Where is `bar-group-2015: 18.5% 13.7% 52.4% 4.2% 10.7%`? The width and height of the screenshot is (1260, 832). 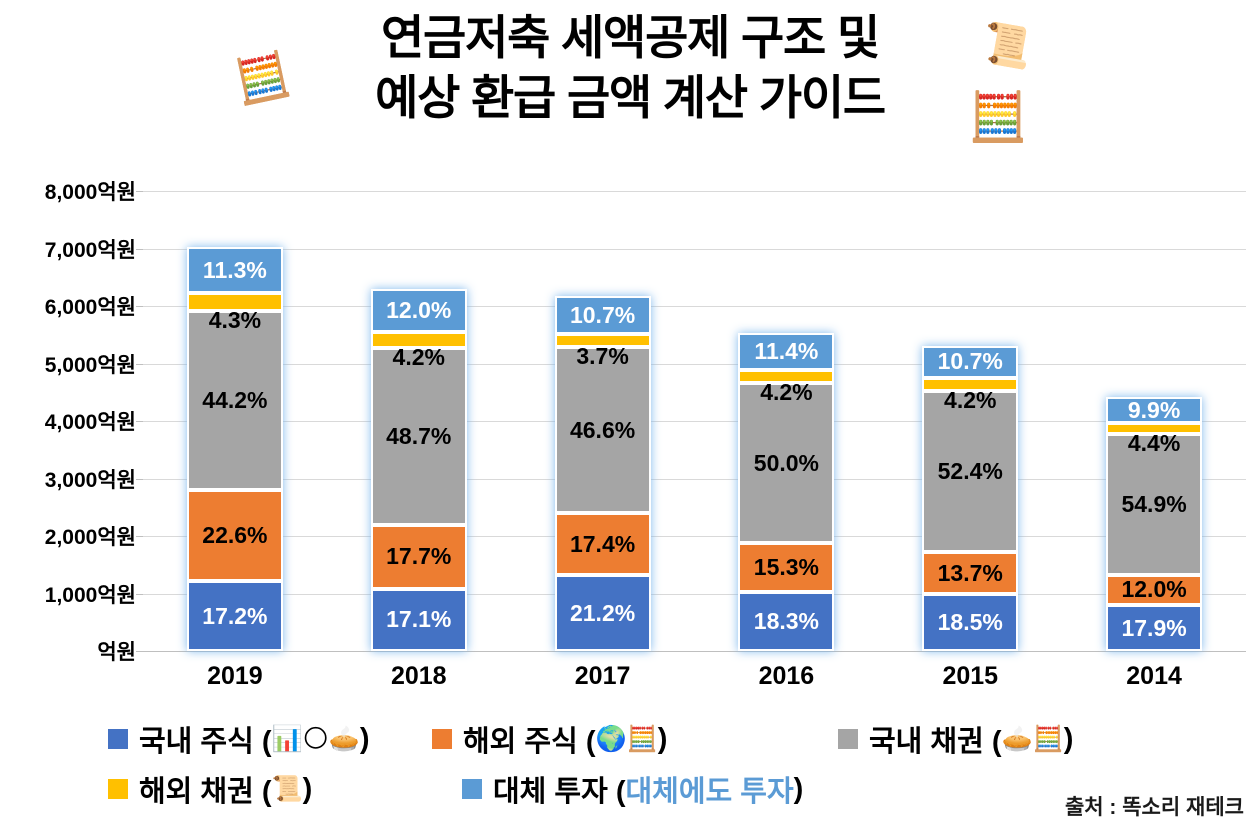 bar-group-2015: 18.5% 13.7% 52.4% 4.2% 10.7% is located at coordinates (970, 497).